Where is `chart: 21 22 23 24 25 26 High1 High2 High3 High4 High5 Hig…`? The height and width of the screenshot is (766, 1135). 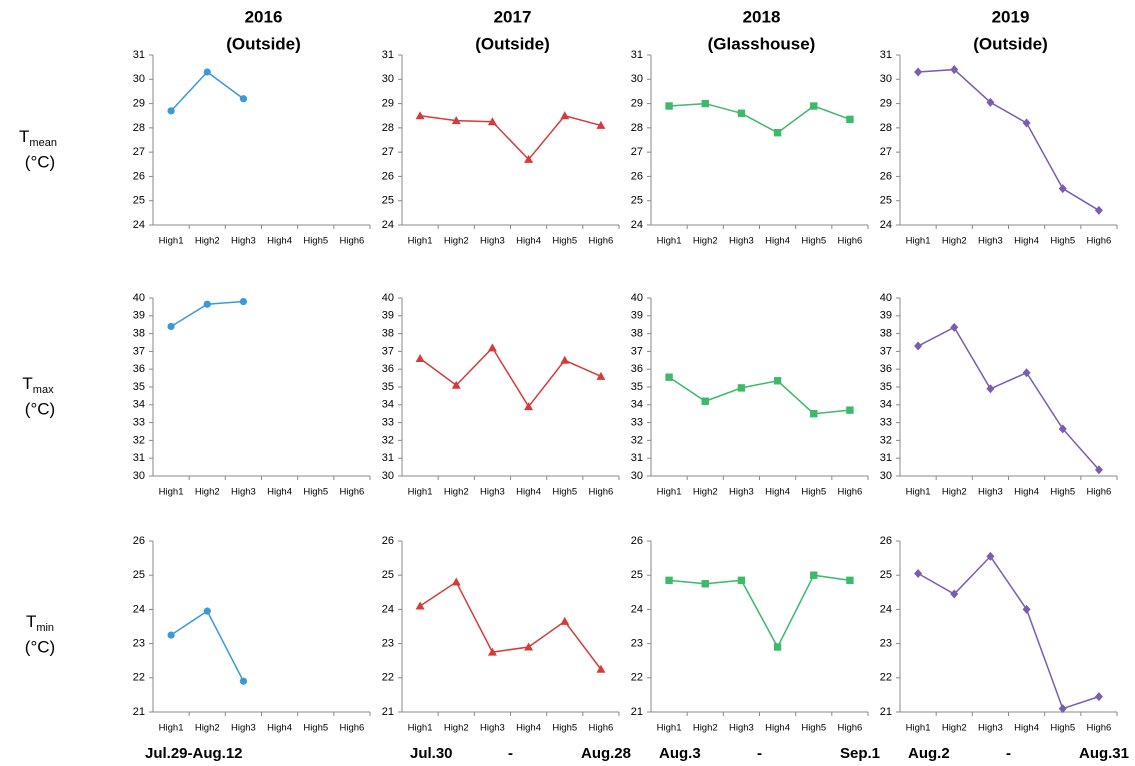 chart: 21 22 23 24 25 26 High1 High2 High3 High4 High5 Hig… is located at coordinates (252, 634).